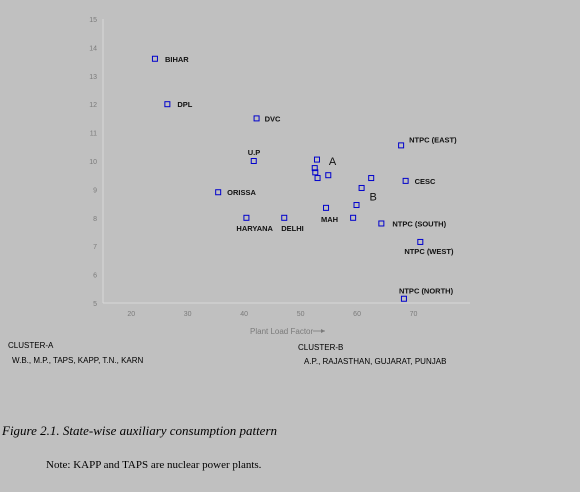 This screenshot has width=580, height=492. Describe the element at coordinates (425, 181) in the screenshot. I see `point-label: CESC` at that location.